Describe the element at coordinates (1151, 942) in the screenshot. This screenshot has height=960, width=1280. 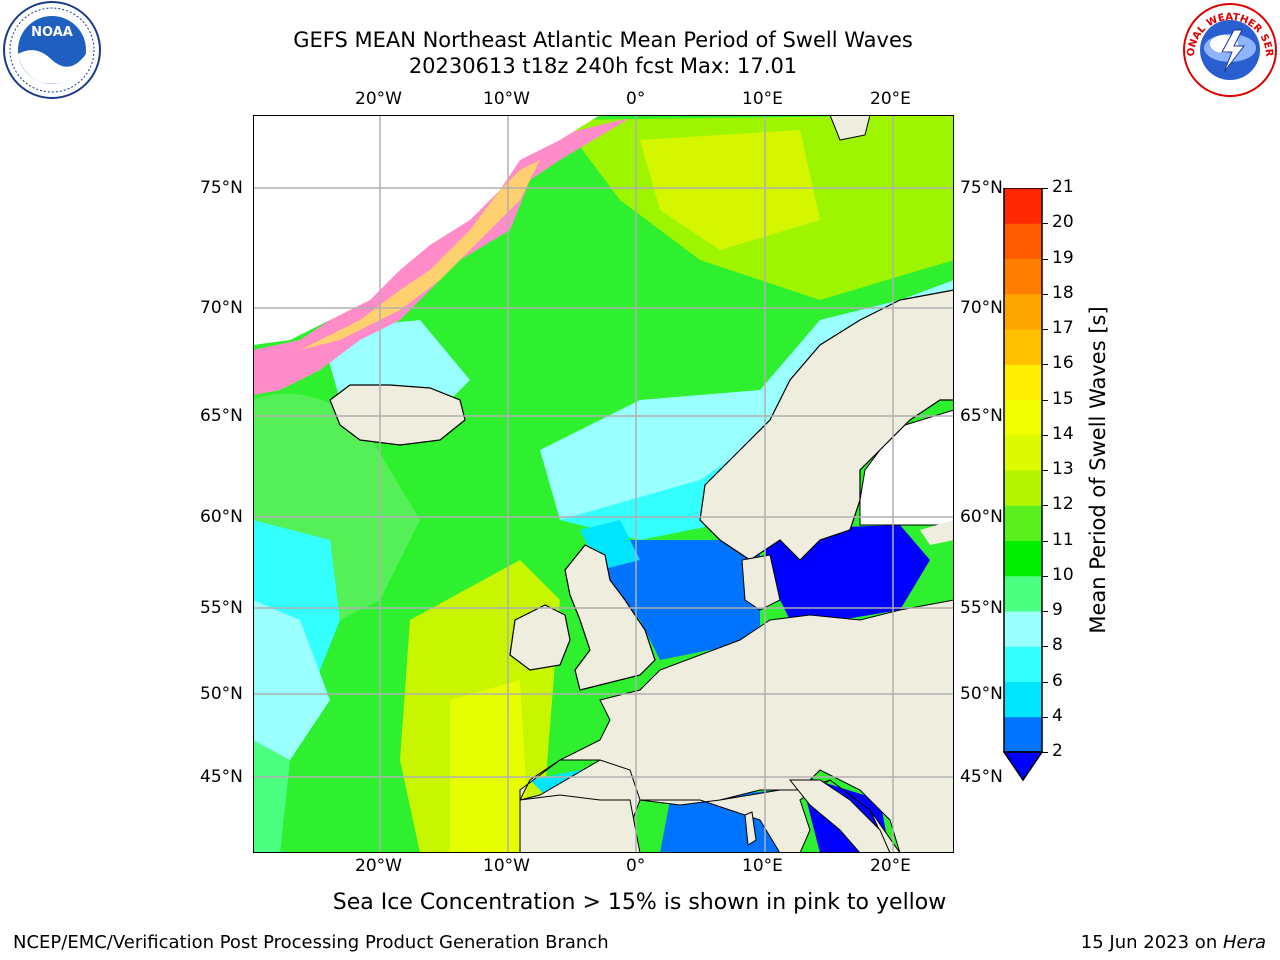
I see `footer-date-text: 15 Jun 2023 on` at that location.